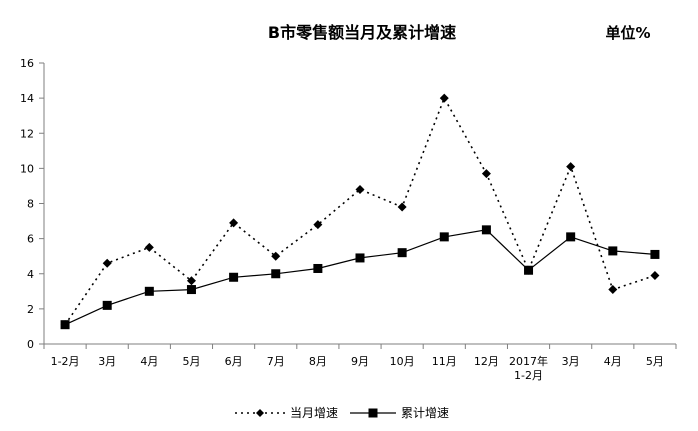  Describe the element at coordinates (373, 413) in the screenshot. I see `legend-swatch-cumulative-marker` at that location.